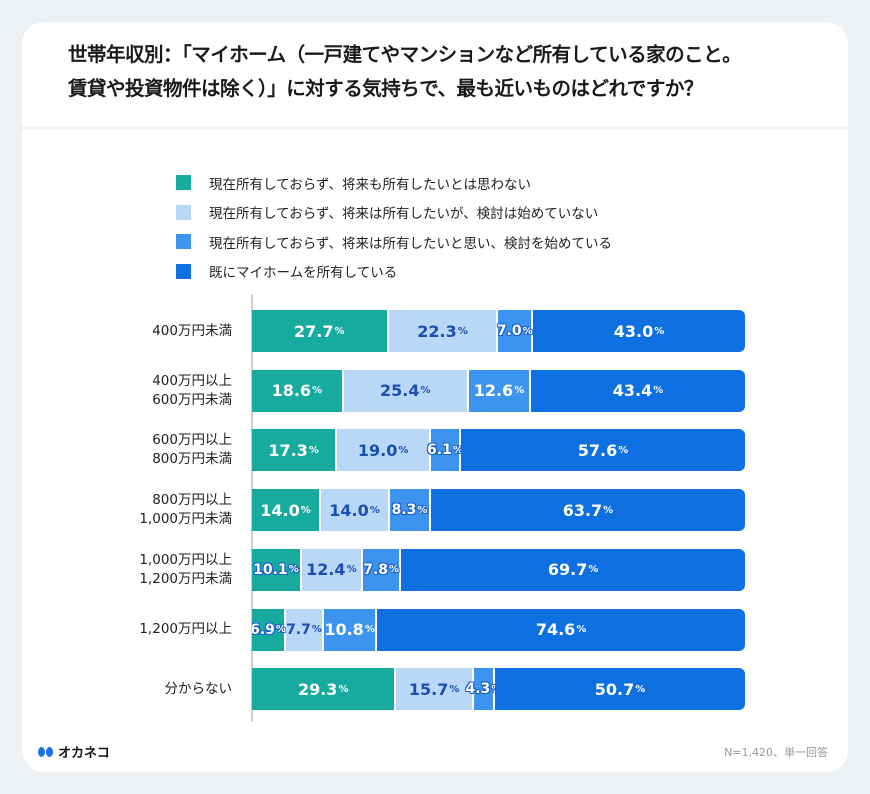 Image resolution: width=870 pixels, height=794 pixels. What do you see at coordinates (443, 331) in the screenshot?
I see `bar-segment: 22.3%` at bounding box center [443, 331].